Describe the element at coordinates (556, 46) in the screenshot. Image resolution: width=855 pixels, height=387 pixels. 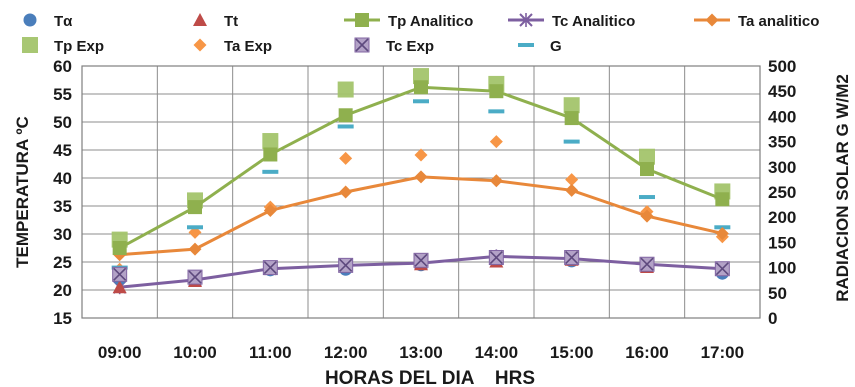
I see `legend-label: G` at that location.